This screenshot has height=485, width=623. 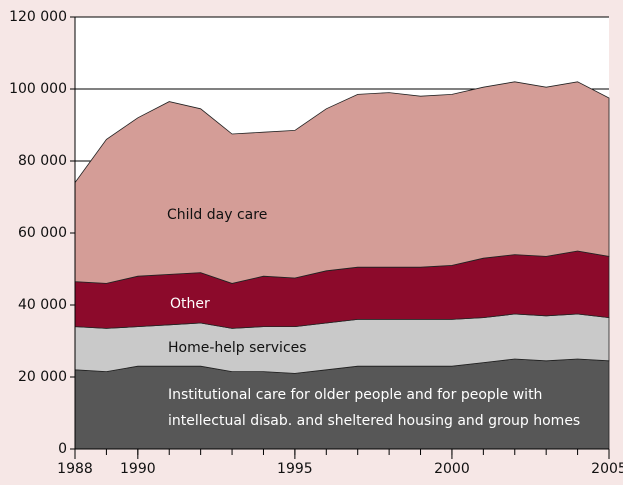 I want to click on x-tick-label: 2005, so click(x=607, y=469).